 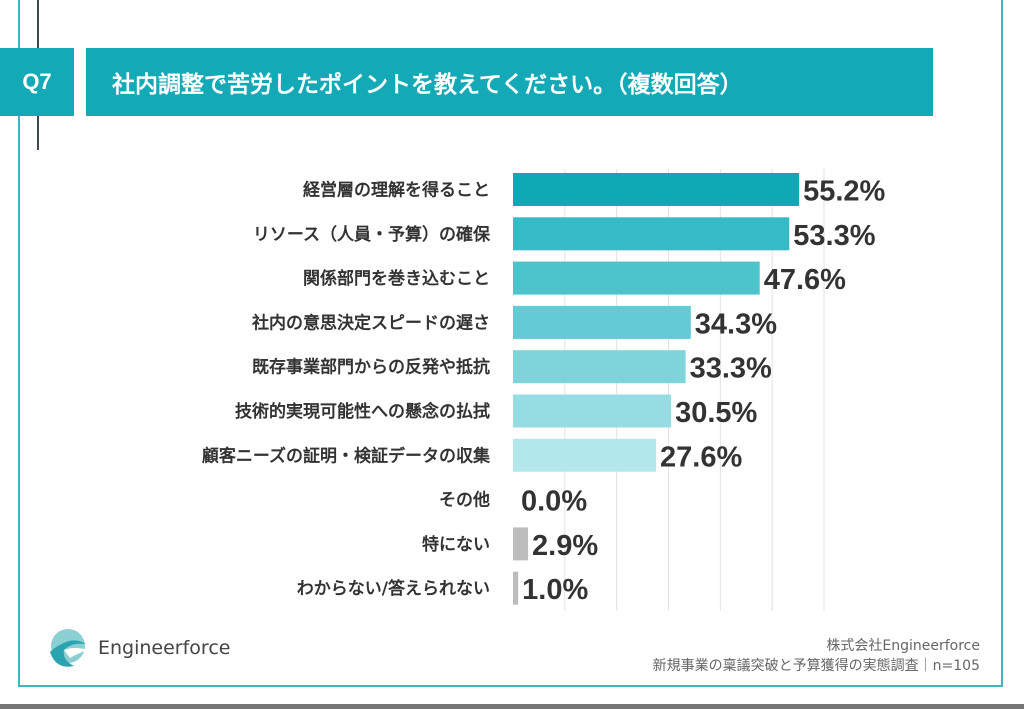 I want to click on data-label: 2.9%, so click(x=565, y=546).